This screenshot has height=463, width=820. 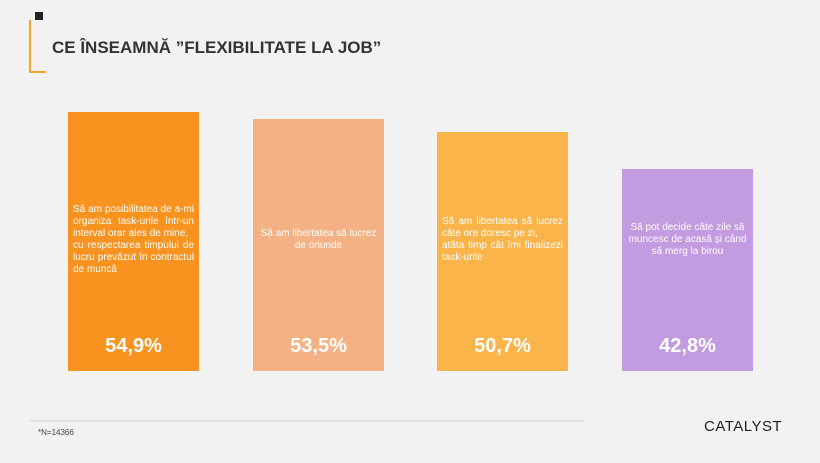 What do you see at coordinates (318, 346) in the screenshot?
I see `value-label: 53,5%` at bounding box center [318, 346].